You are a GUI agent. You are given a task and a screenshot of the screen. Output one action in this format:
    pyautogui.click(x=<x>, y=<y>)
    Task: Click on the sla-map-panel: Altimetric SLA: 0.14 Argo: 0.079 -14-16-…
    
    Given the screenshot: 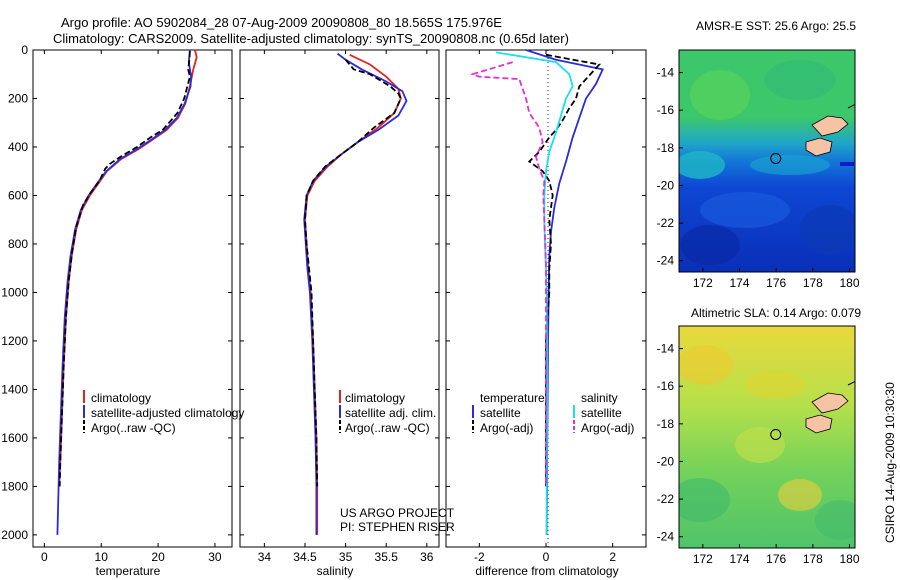 What is the action you would take?
    pyautogui.click(x=759, y=436)
    